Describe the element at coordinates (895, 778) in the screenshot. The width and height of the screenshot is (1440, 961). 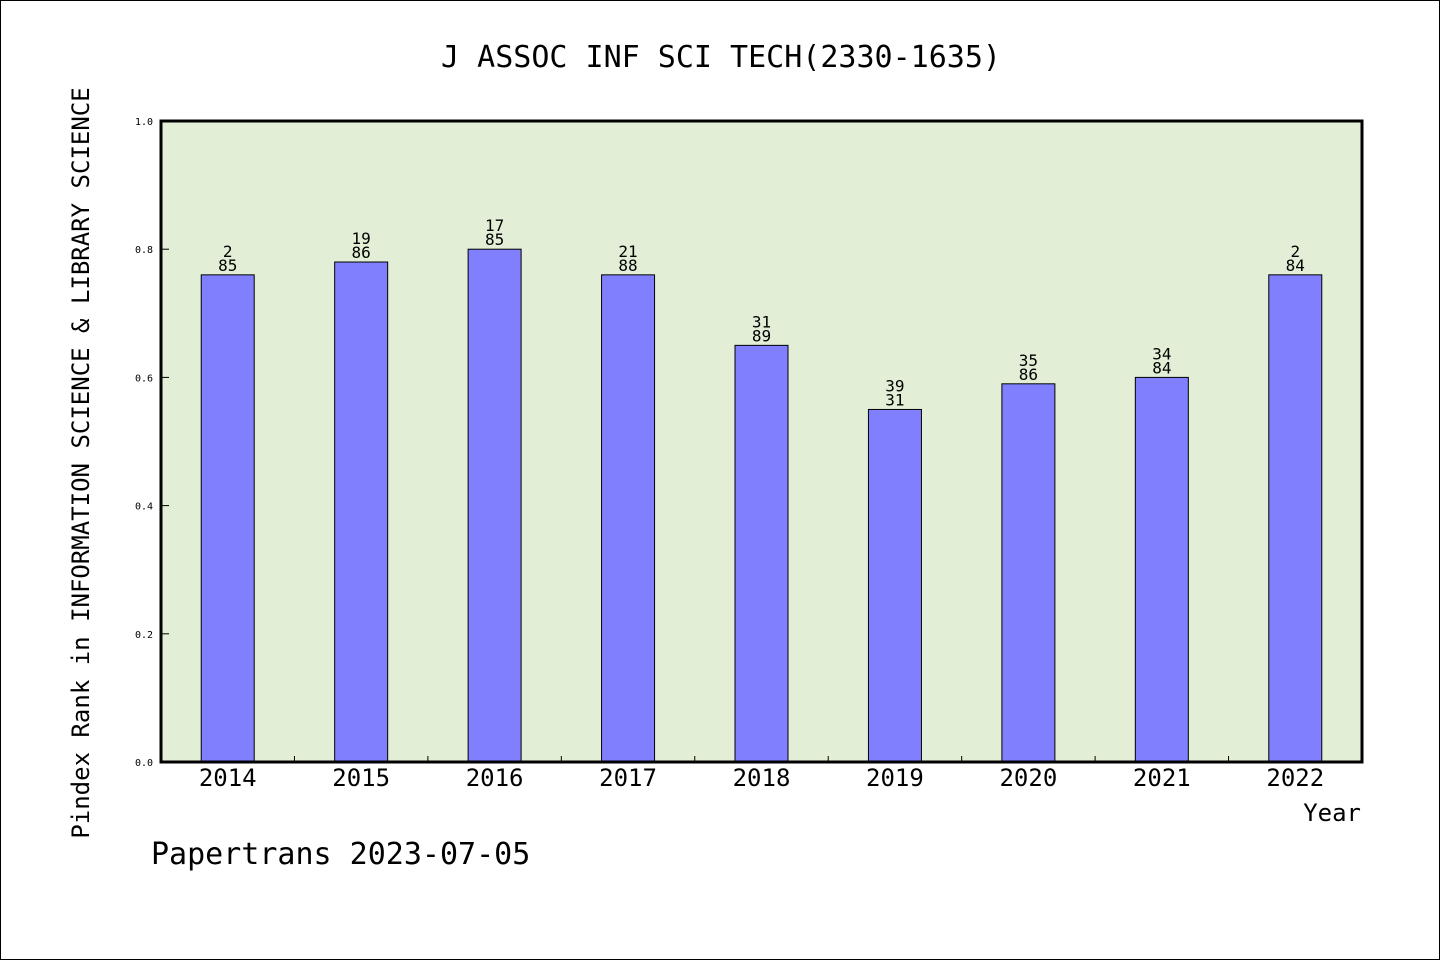
I see `x-tick-label: 2019` at that location.